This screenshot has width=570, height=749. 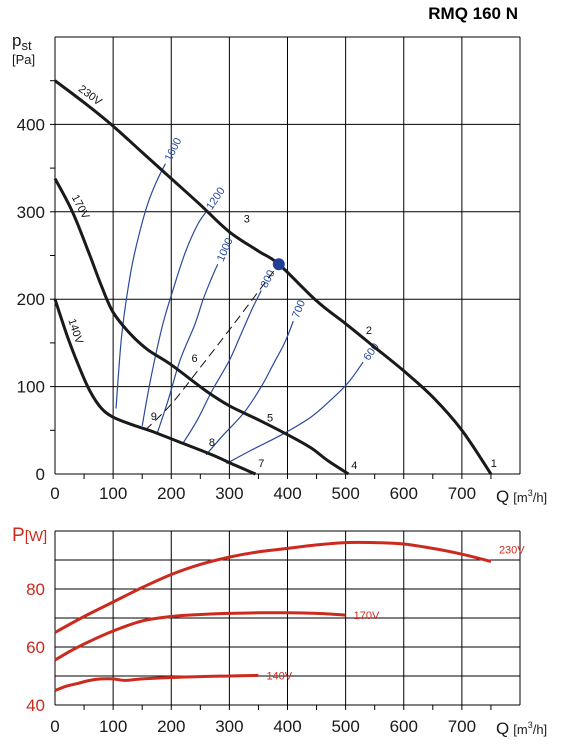 What do you see at coordinates (229, 493) in the screenshot?
I see `flow-tick-label: 300` at bounding box center [229, 493].